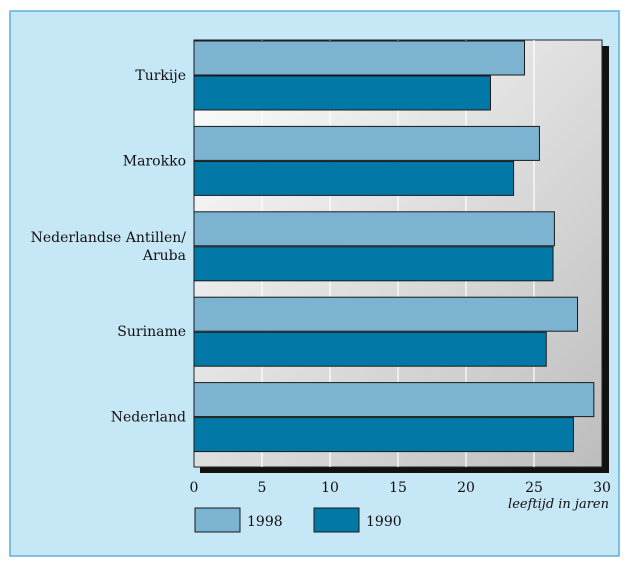 This screenshot has width=625, height=566. I want to click on legend-label-1998: 1998, so click(265, 522).